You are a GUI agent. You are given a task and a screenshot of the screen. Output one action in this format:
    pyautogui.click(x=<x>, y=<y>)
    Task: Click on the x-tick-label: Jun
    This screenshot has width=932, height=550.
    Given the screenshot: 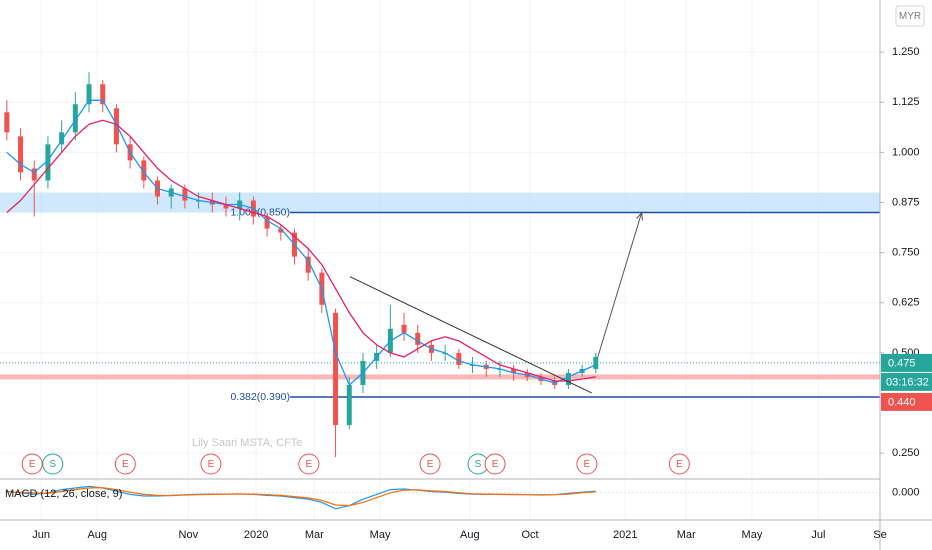 What is the action you would take?
    pyautogui.click(x=41, y=535)
    